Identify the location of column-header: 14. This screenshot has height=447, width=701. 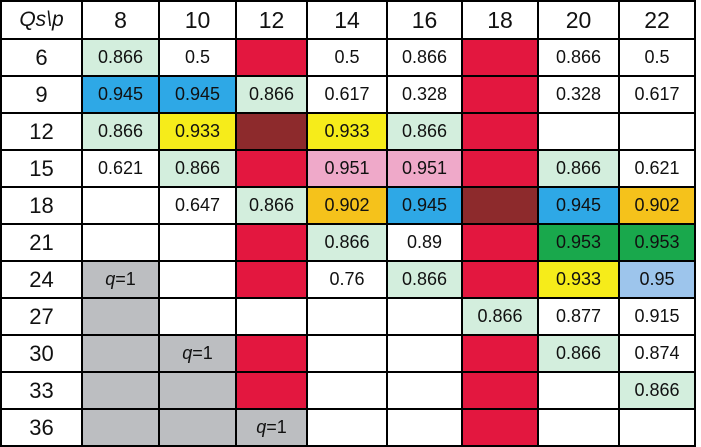
(347, 20).